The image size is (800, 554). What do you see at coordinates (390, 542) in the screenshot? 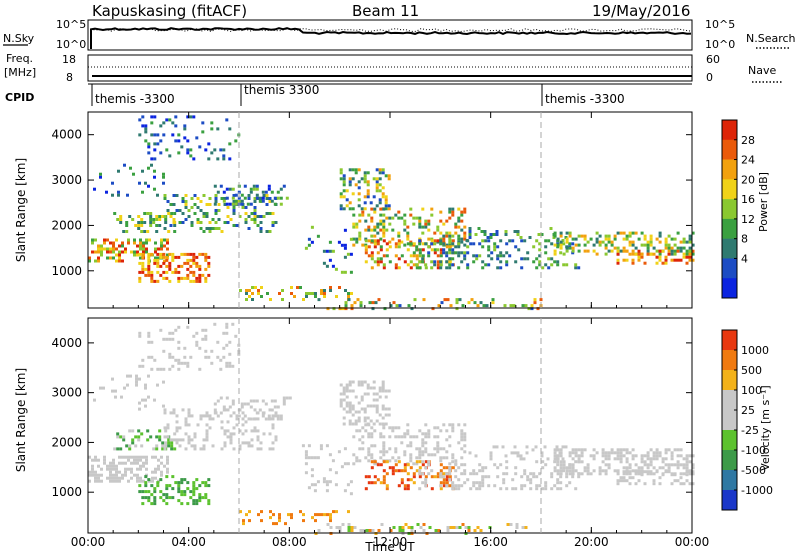
I see `x-tick-label: 12:00` at bounding box center [390, 542].